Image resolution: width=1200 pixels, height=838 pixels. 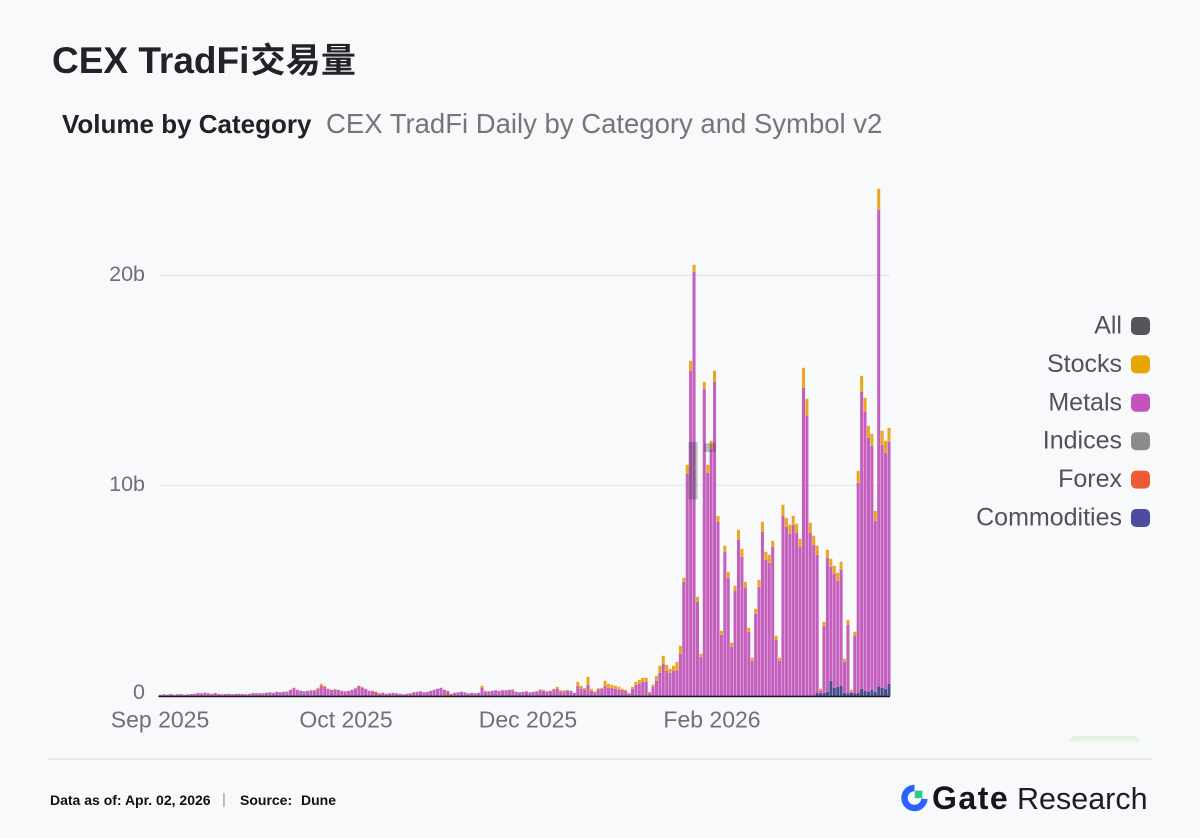 What do you see at coordinates (127, 274) in the screenshot?
I see `svg-text: 20b` at bounding box center [127, 274].